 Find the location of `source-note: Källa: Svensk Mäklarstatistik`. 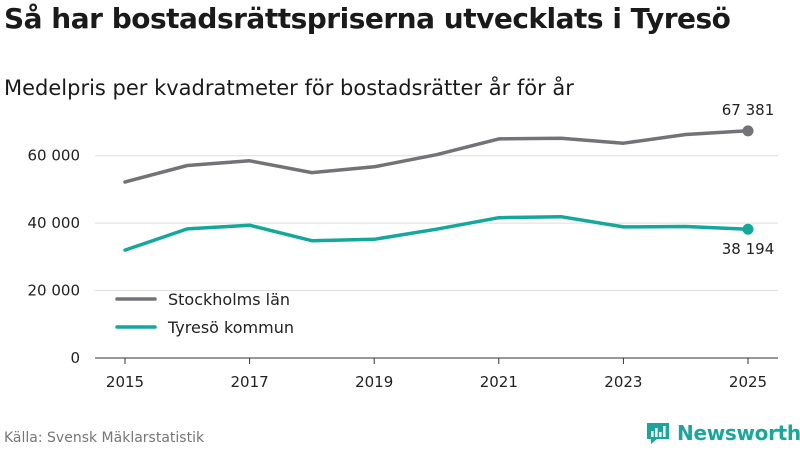

source-note: Källa: Svensk Mäklarstatistik is located at coordinates (104, 438).